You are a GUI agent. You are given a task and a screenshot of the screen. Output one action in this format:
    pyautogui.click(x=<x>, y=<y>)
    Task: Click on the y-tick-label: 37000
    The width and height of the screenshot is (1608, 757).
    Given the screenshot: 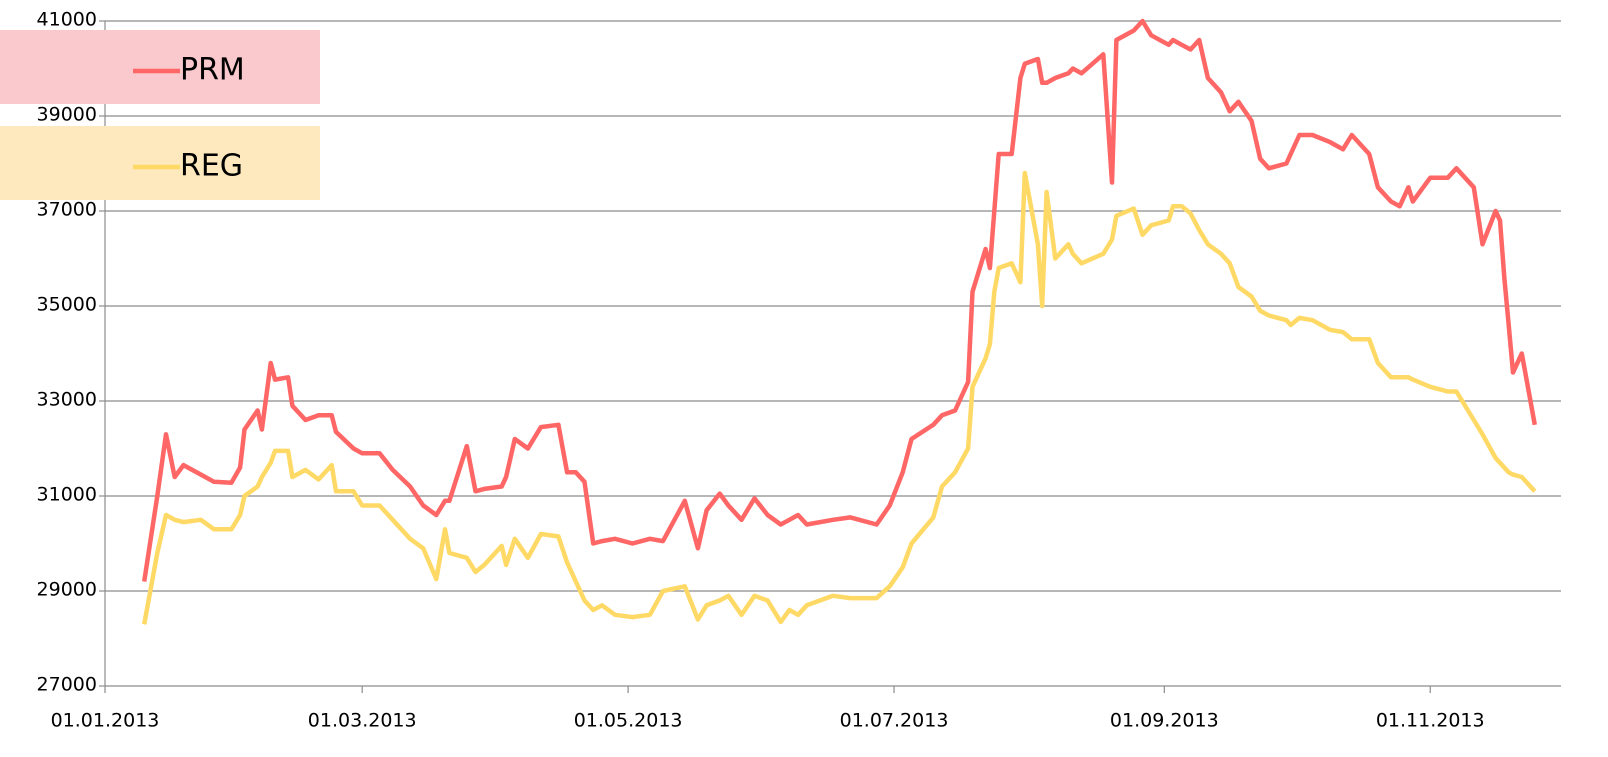 What is the action you would take?
    pyautogui.click(x=67, y=210)
    